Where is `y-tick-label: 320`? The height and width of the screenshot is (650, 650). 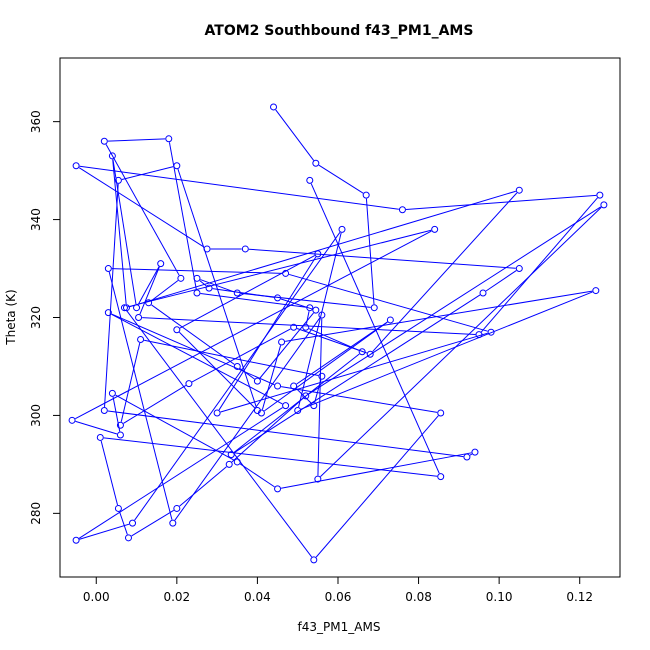 y-tick-label: 320 is located at coordinates (36, 317).